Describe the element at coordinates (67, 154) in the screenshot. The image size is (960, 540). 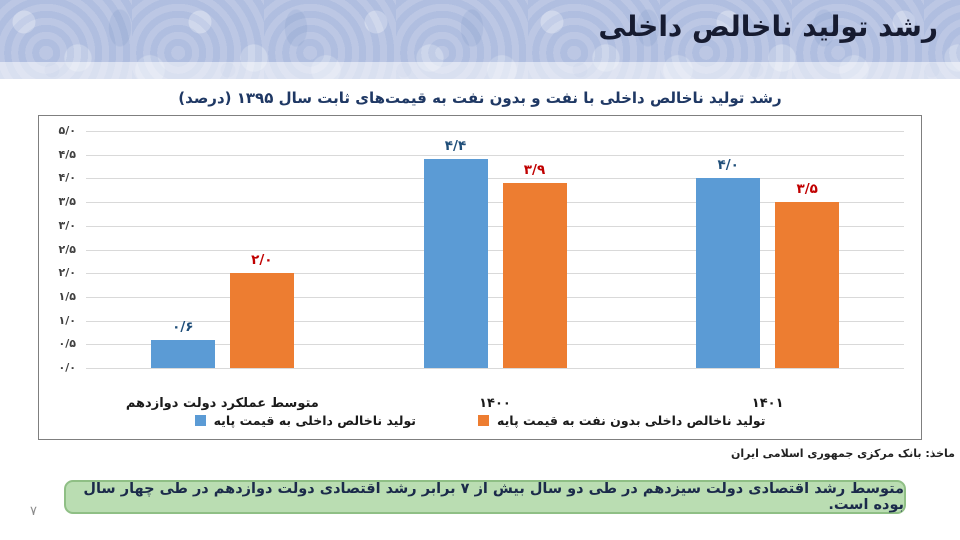
I see `y-tick-label: ۴/۵` at that location.